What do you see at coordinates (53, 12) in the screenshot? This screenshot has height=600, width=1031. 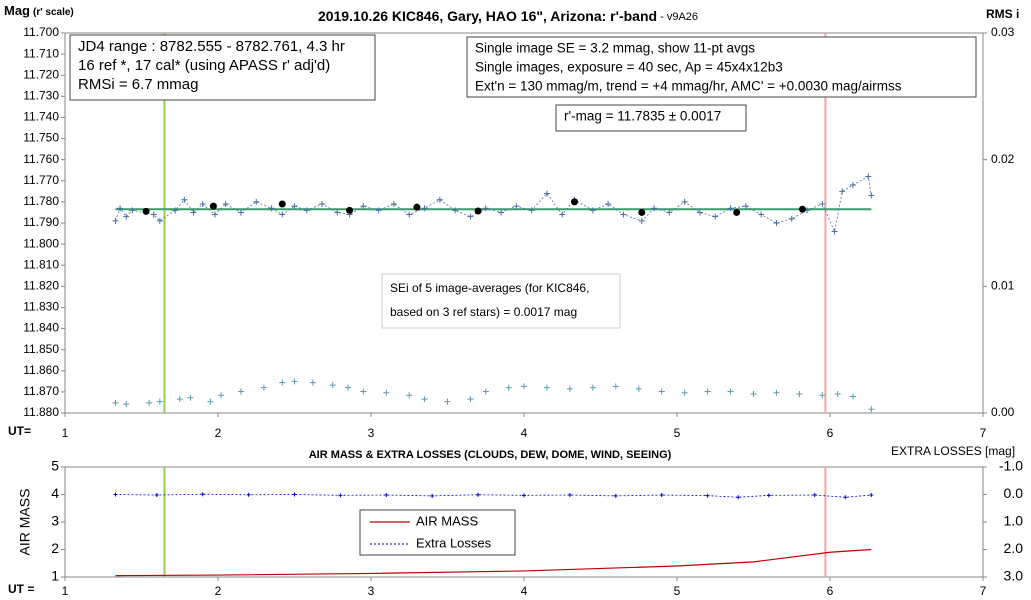 I see `y-label-note: (r' scale)` at bounding box center [53, 12].